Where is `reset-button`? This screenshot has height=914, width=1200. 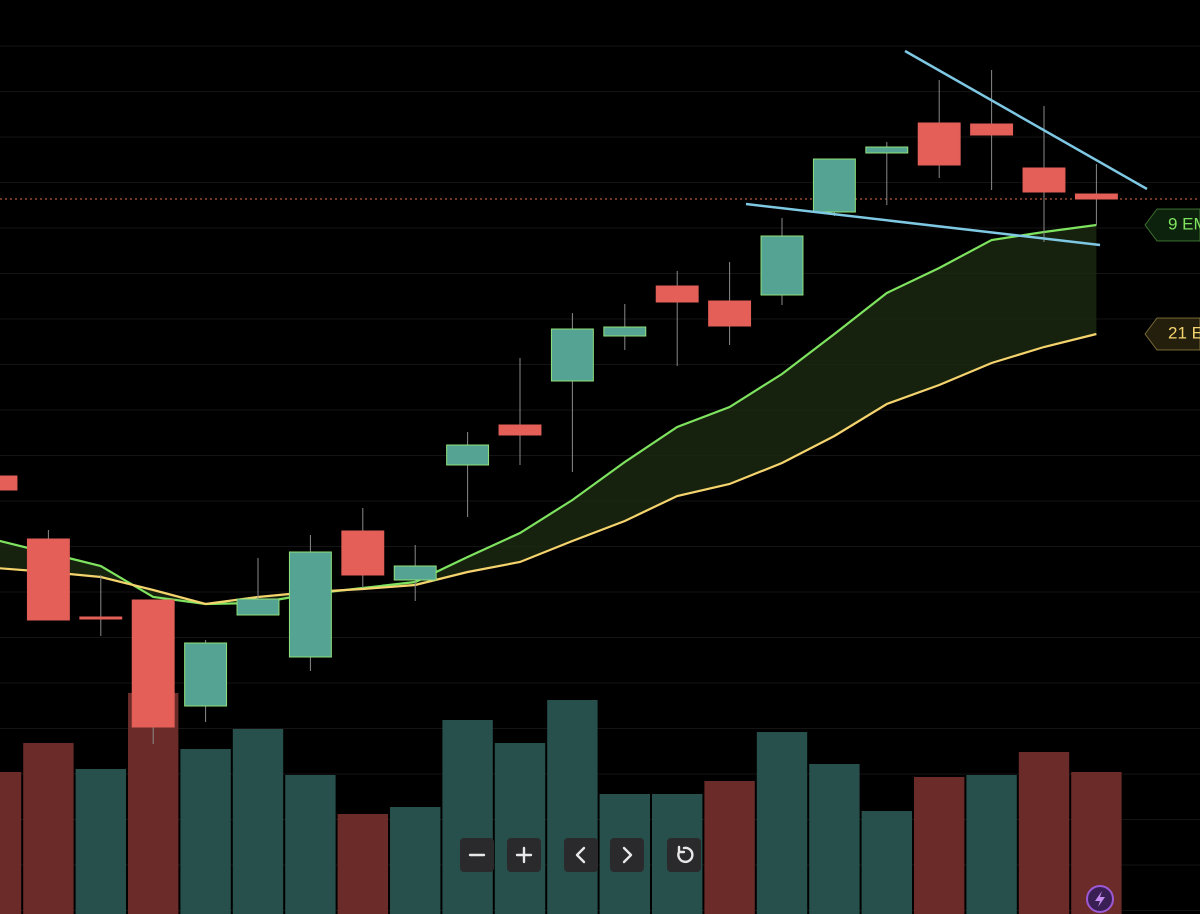 reset-button is located at coordinates (684, 855).